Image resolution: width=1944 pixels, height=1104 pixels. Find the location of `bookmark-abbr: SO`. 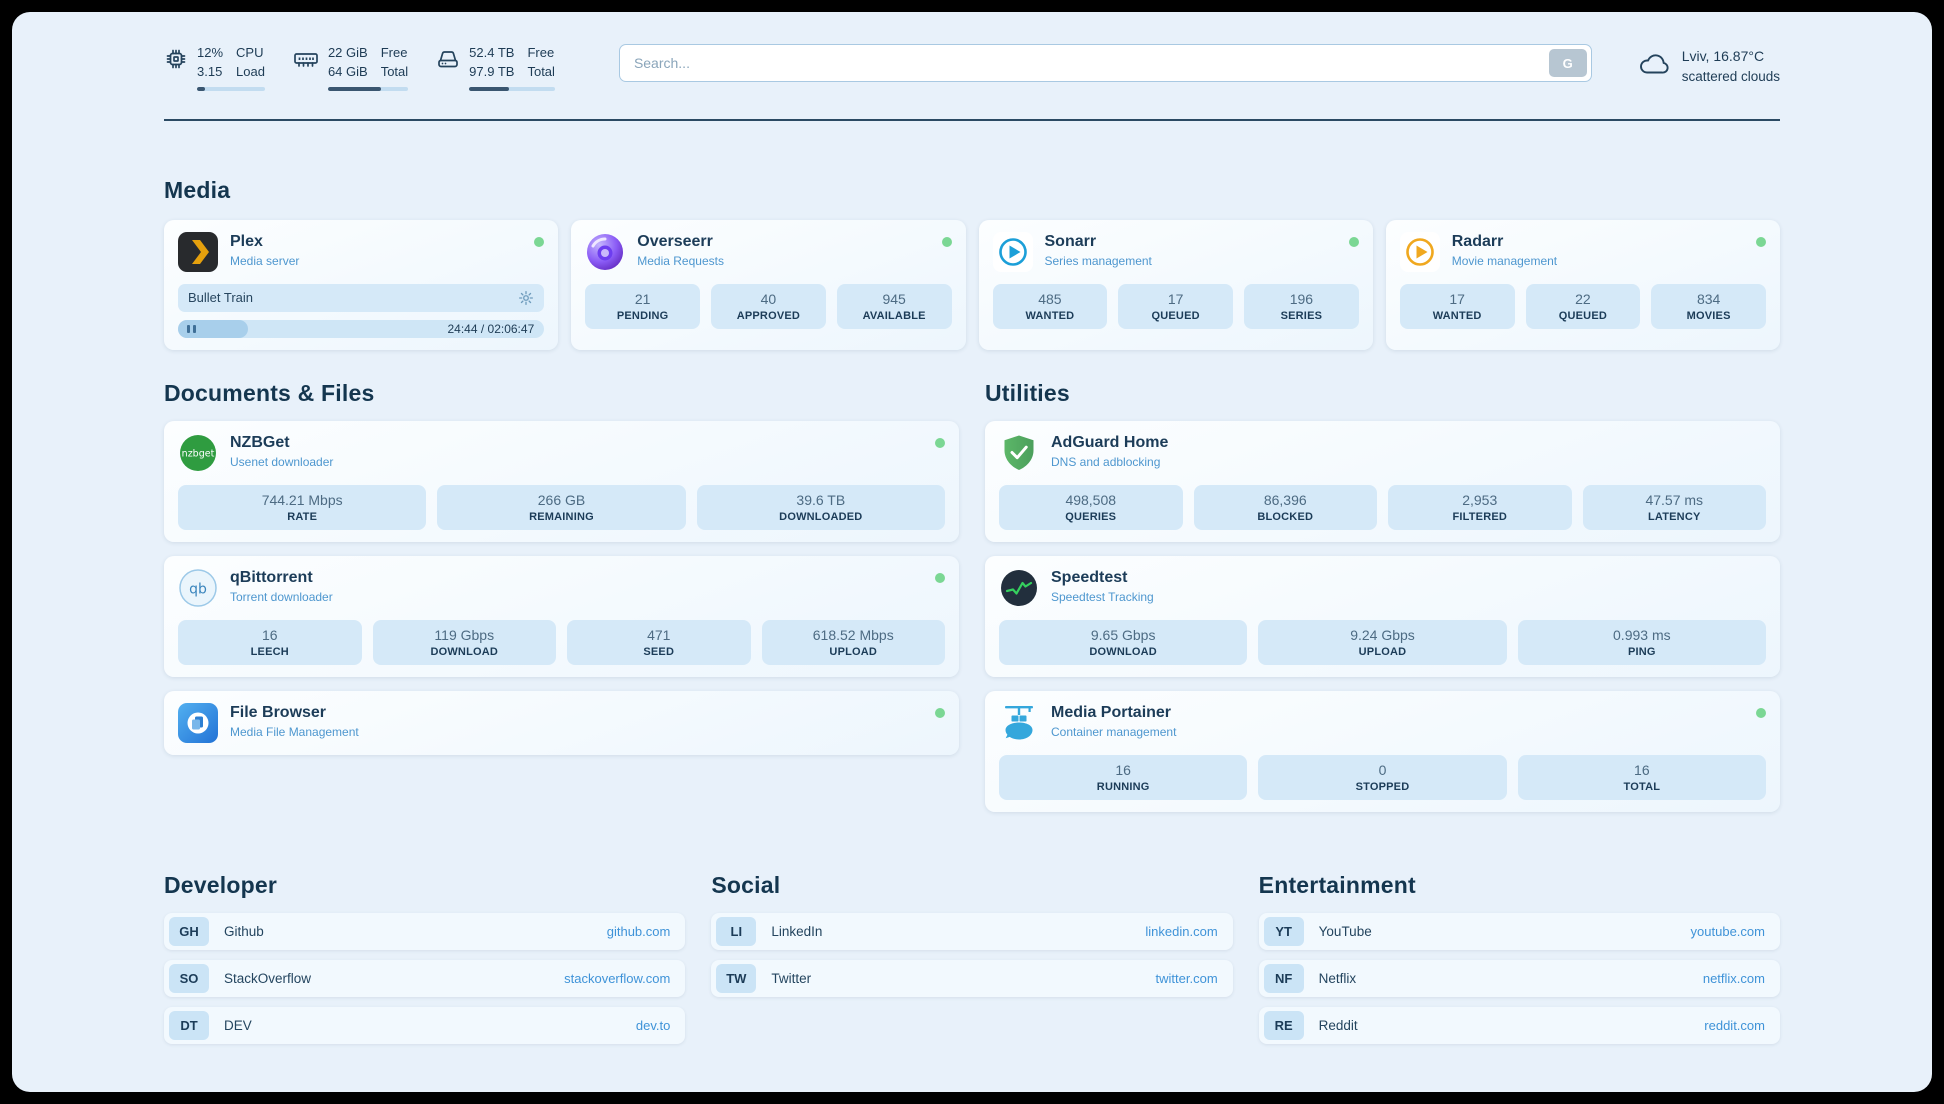

bookmark-abbr: SO is located at coordinates (189, 978).